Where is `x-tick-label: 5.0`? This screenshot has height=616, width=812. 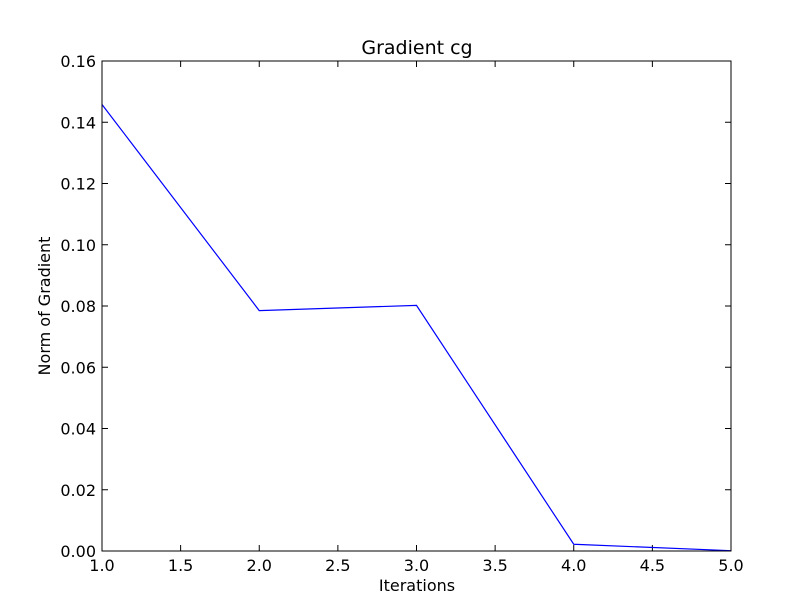
x-tick-label: 5.0 is located at coordinates (730, 565).